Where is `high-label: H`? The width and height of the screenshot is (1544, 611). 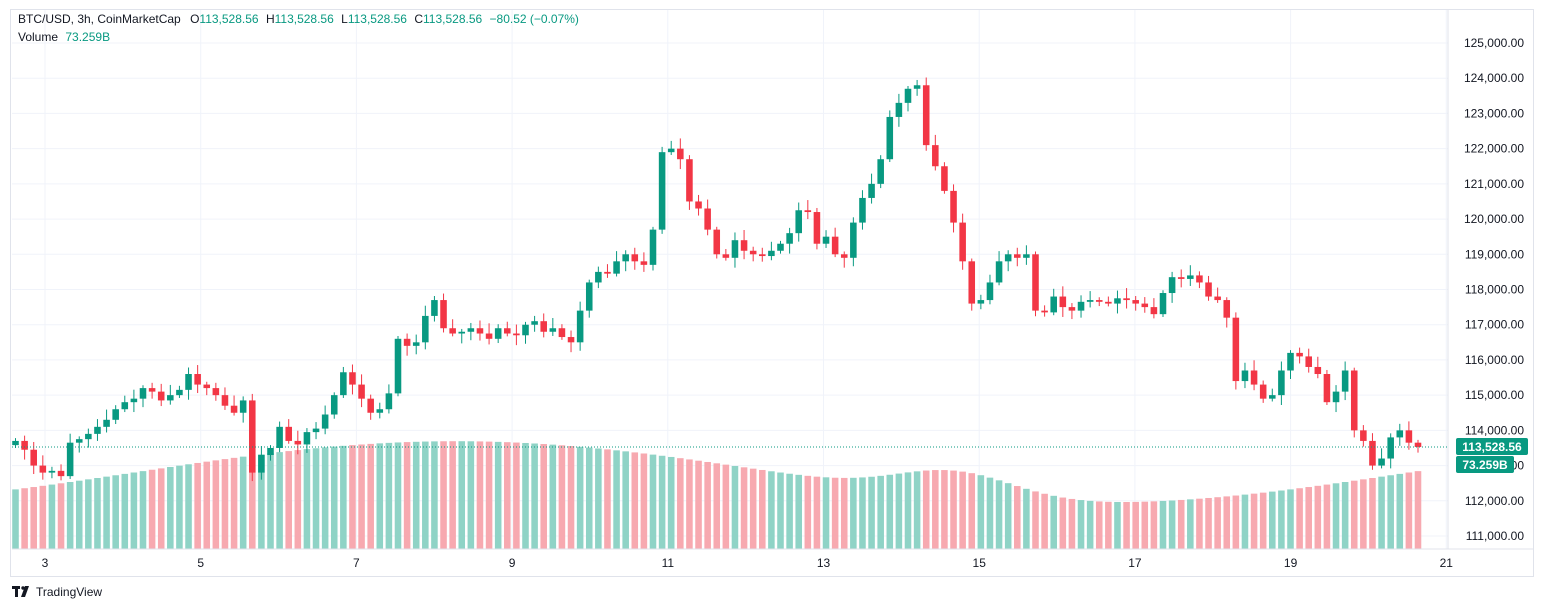
high-label: H is located at coordinates (270, 19).